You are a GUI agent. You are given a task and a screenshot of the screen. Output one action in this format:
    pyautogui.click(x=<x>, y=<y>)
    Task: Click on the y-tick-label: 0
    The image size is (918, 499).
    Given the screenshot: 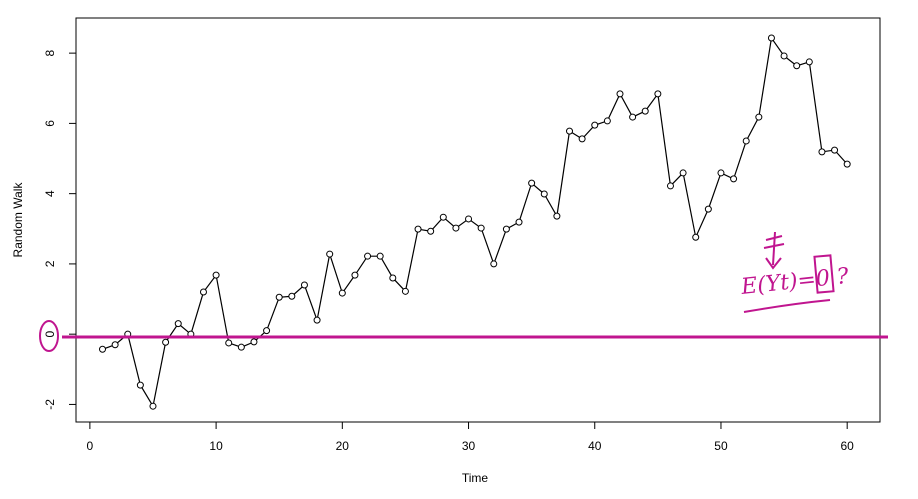 What is the action you would take?
    pyautogui.click(x=50, y=334)
    